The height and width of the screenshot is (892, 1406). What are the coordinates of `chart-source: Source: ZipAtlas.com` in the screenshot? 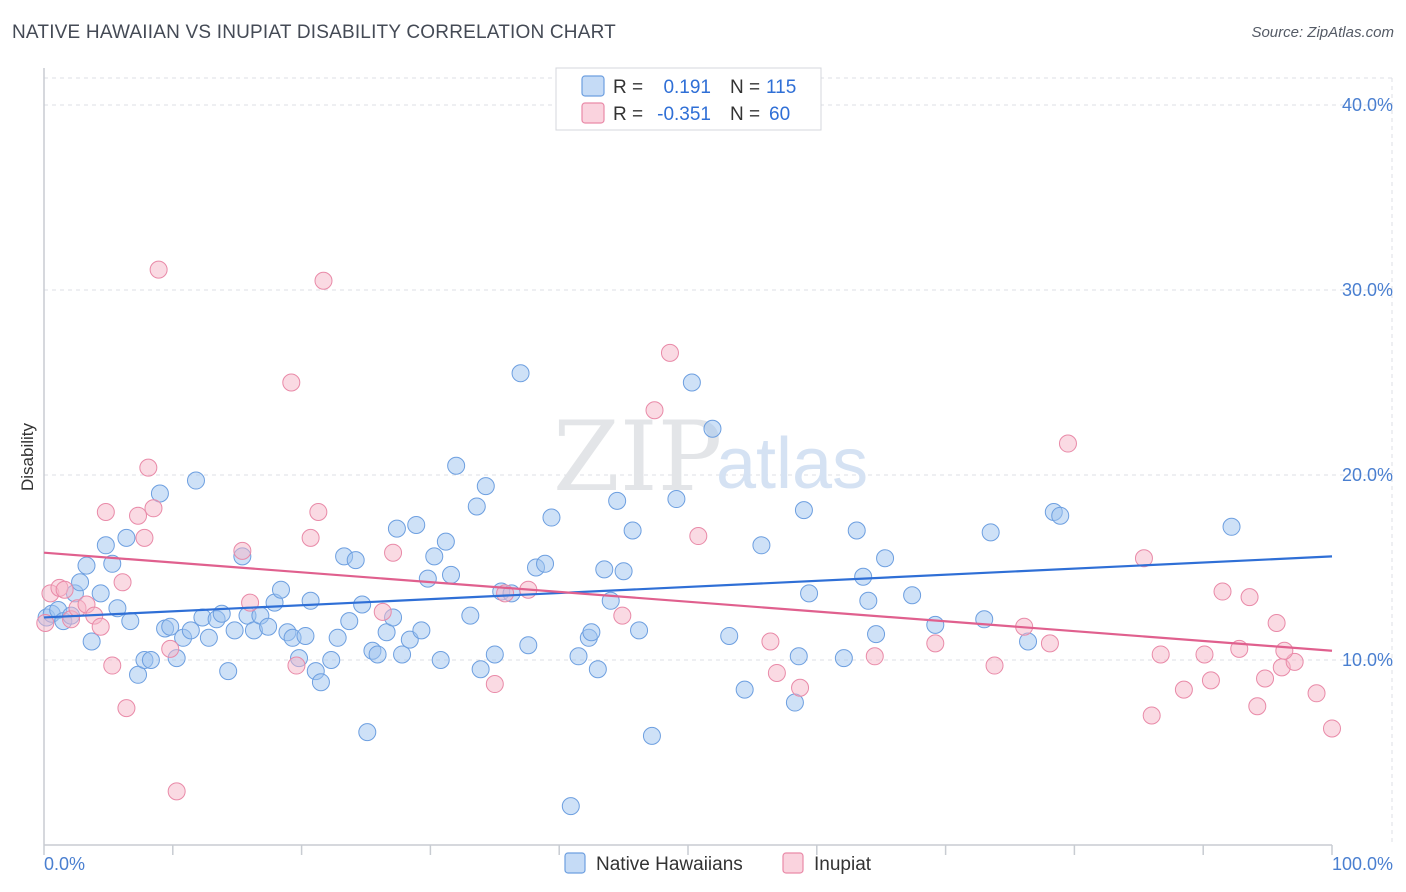 It's located at (1322, 32).